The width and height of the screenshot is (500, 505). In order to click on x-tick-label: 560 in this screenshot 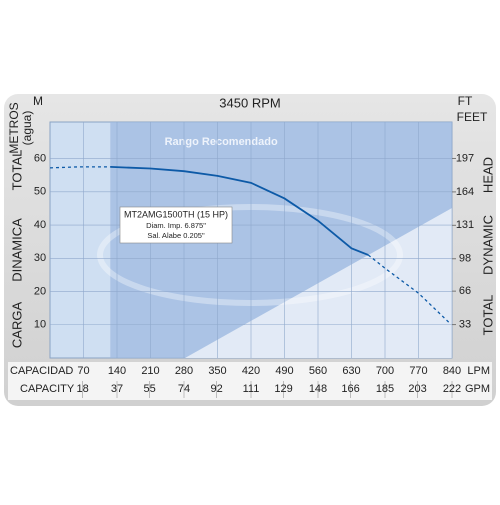, I will do `click(318, 371)`.